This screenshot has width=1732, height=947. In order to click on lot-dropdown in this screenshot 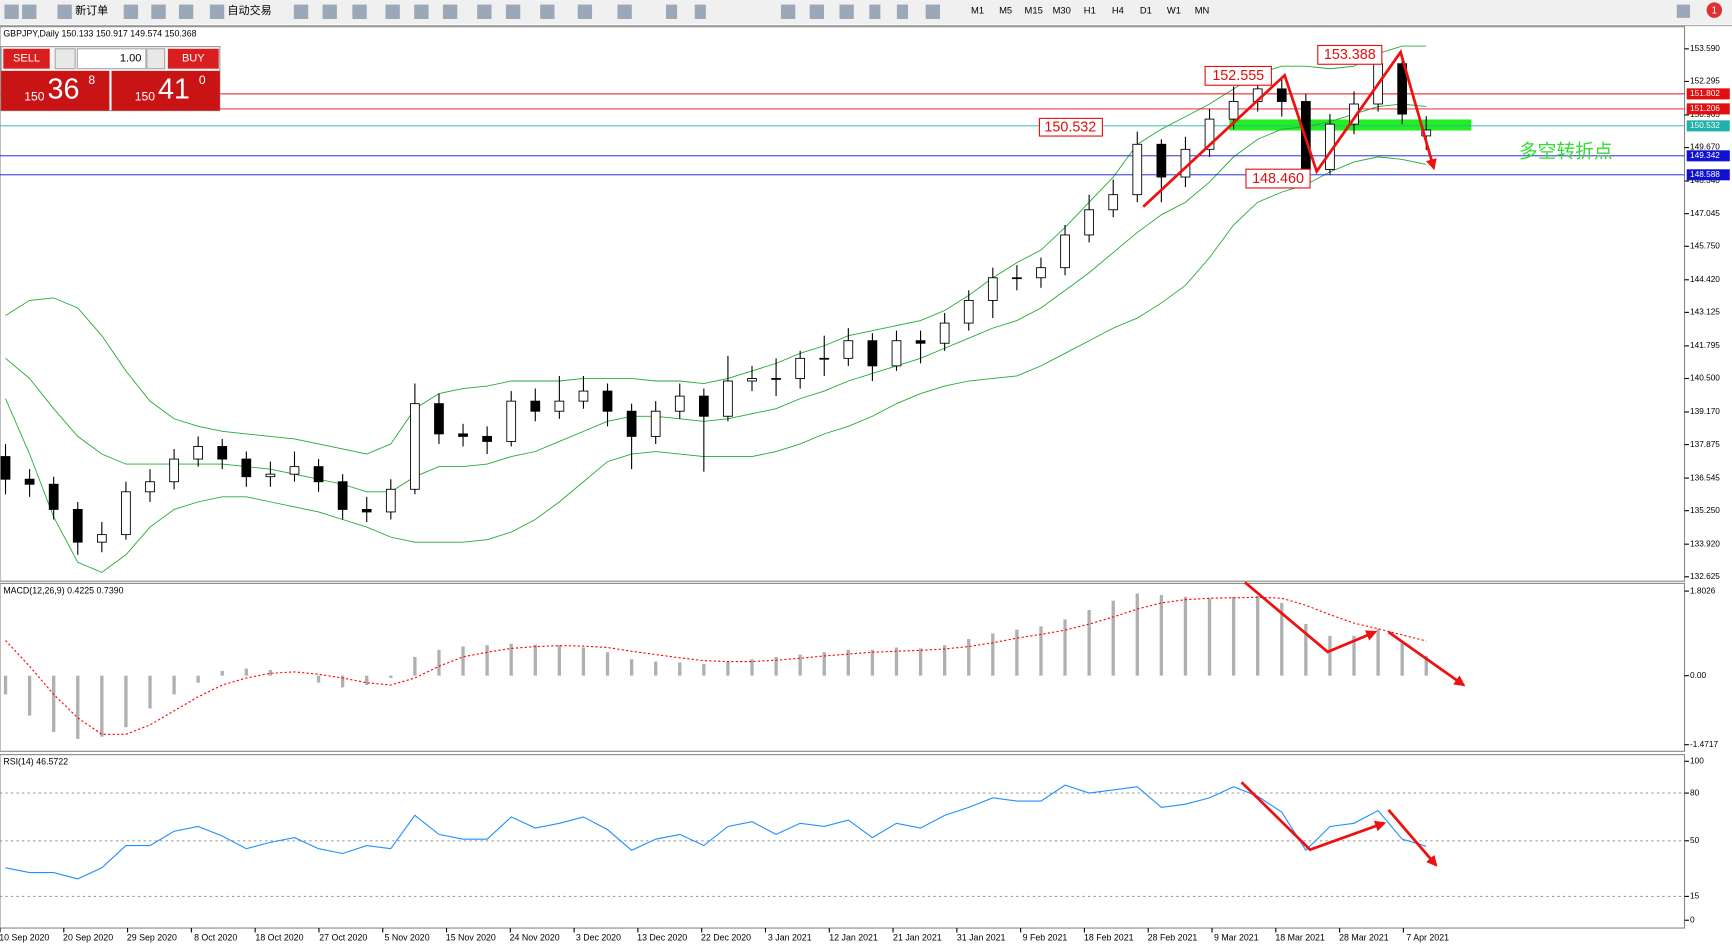, I will do `click(65, 59)`.